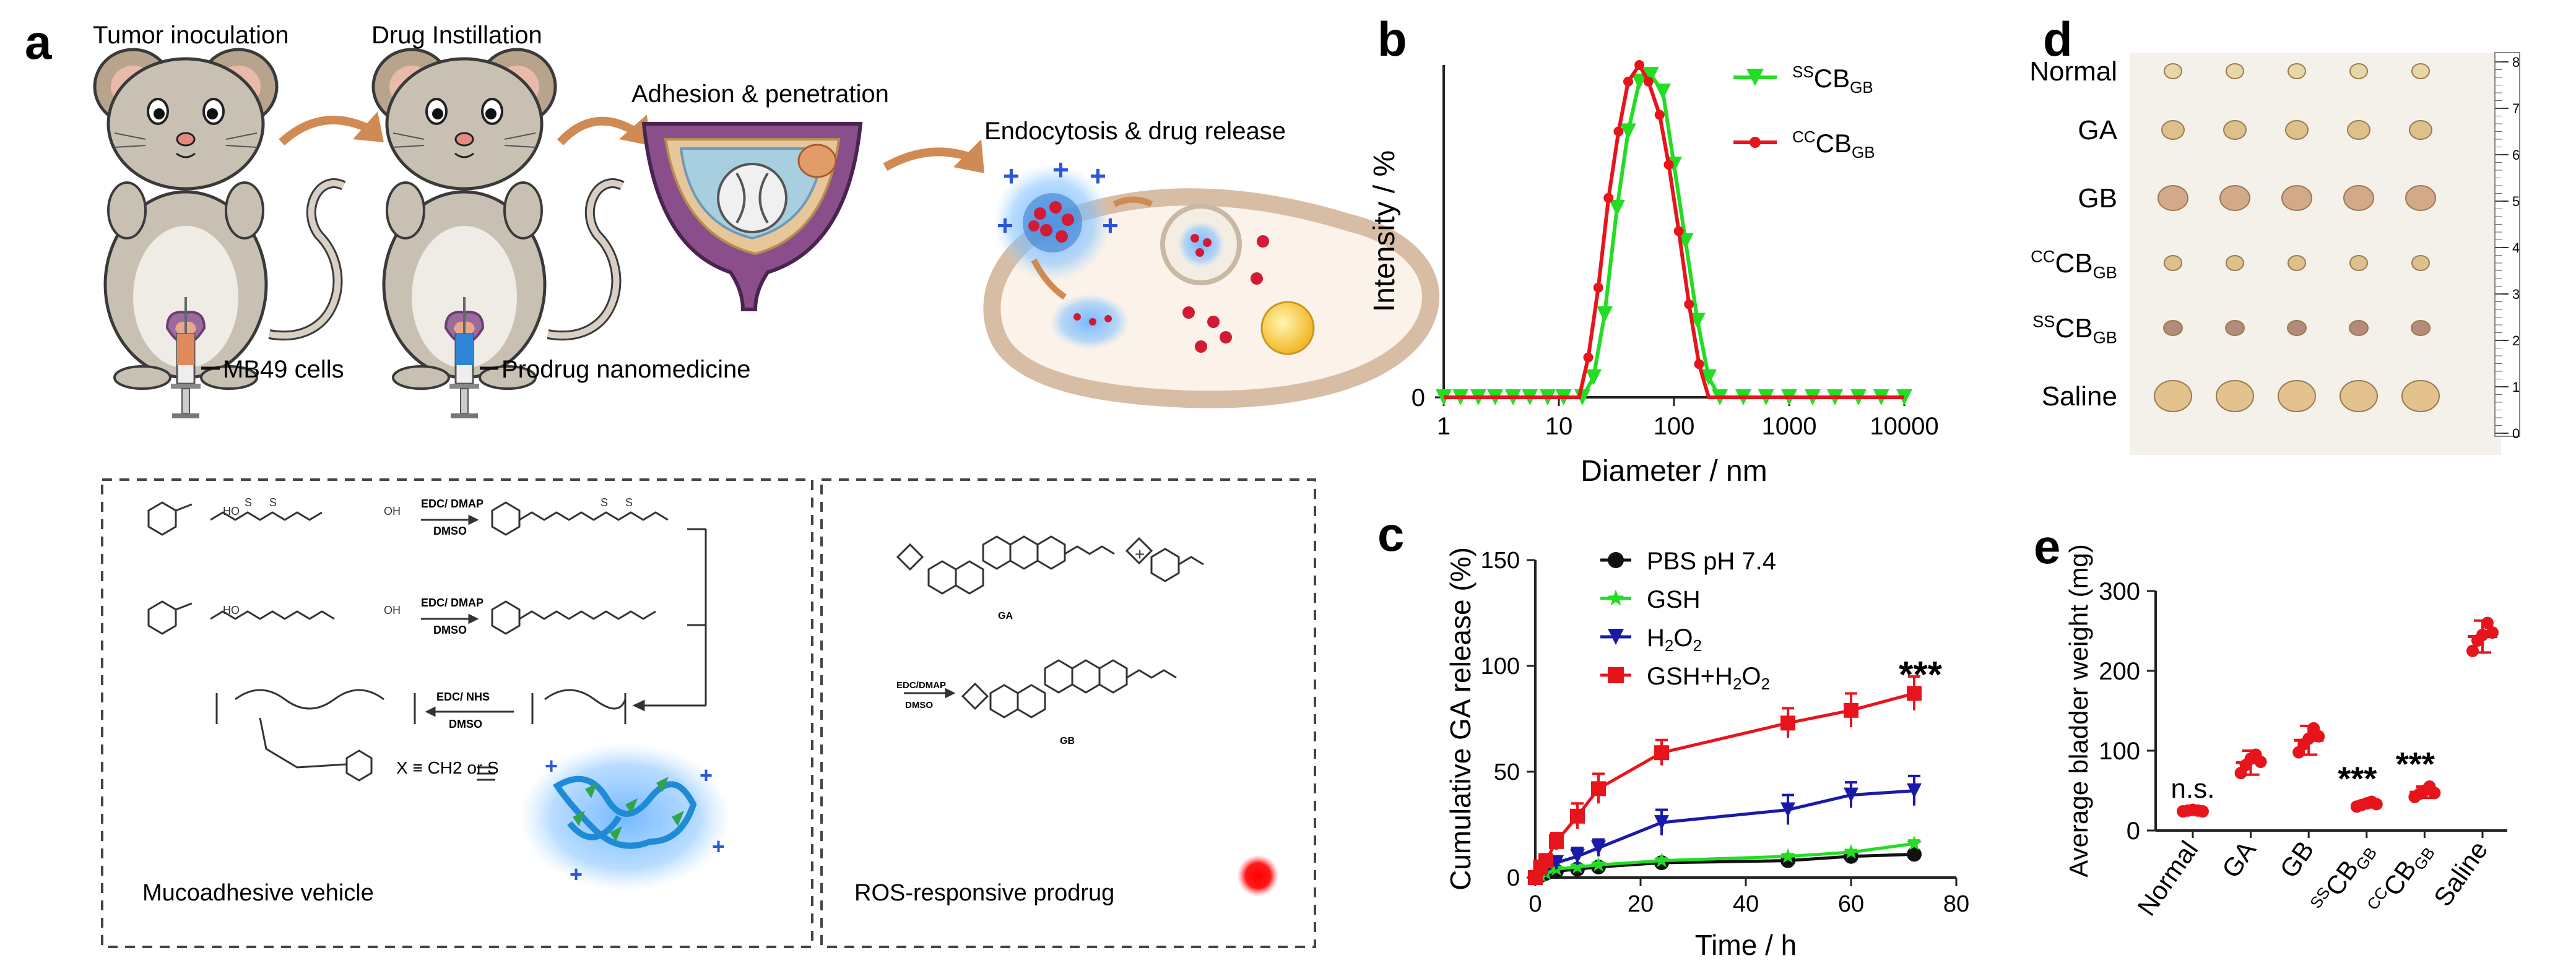  Describe the element at coordinates (2516, 340) in the screenshot. I see `ruler-tick-label: 2` at that location.